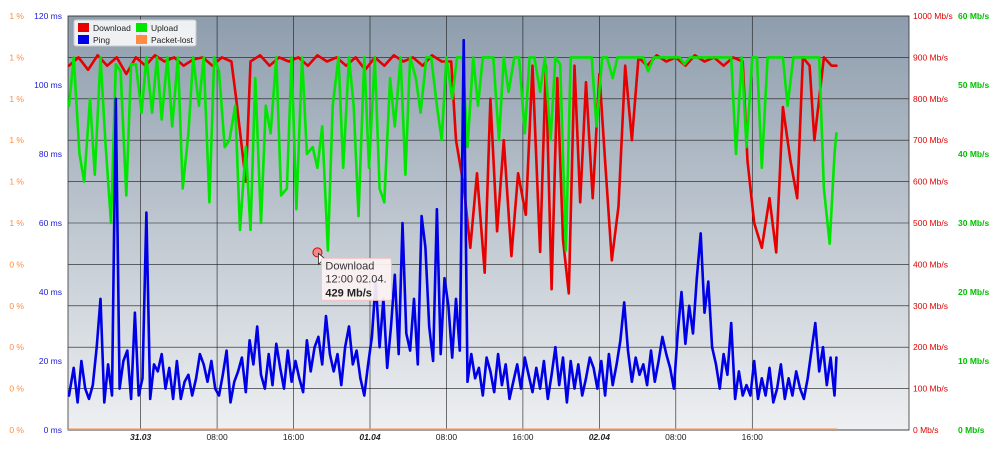  I want to click on tick-label-x: 16:00, so click(523, 437).